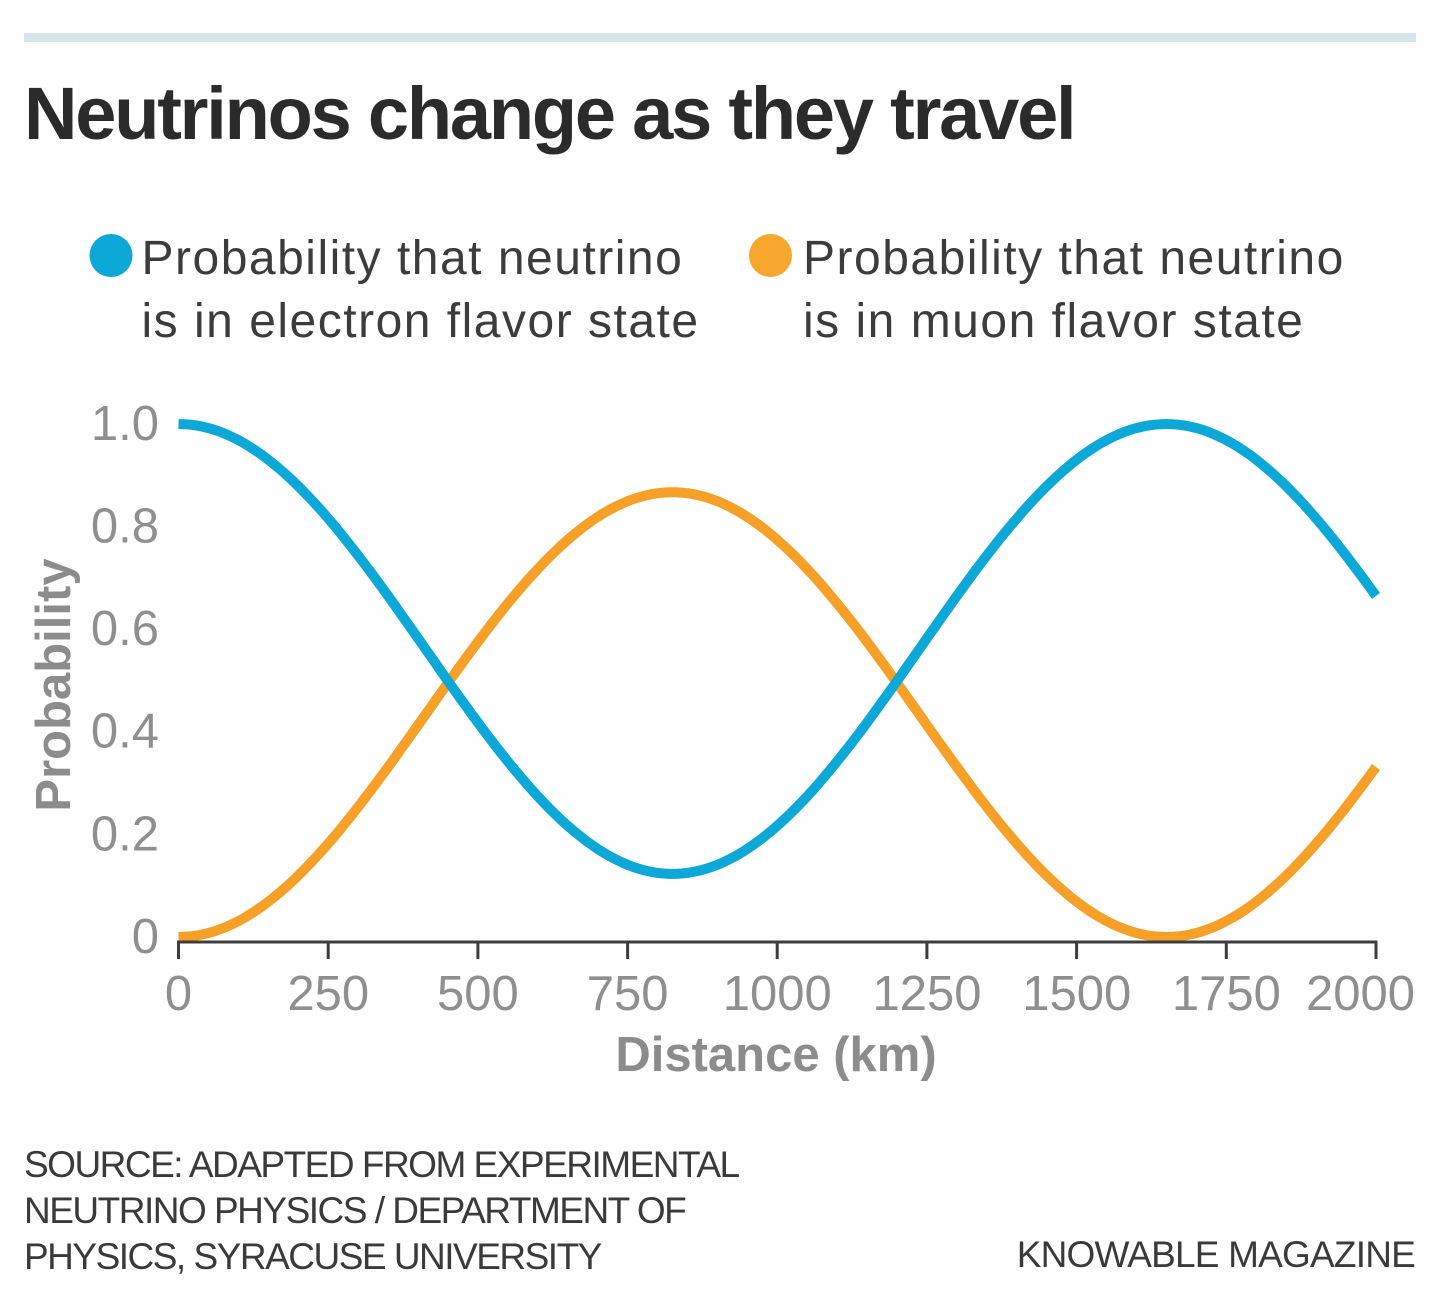 This screenshot has width=1440, height=1294. Describe the element at coordinates (549, 113) in the screenshot. I see `svg-text:Neutrinos change as they trave: Neutrinos change as they travel` at that location.